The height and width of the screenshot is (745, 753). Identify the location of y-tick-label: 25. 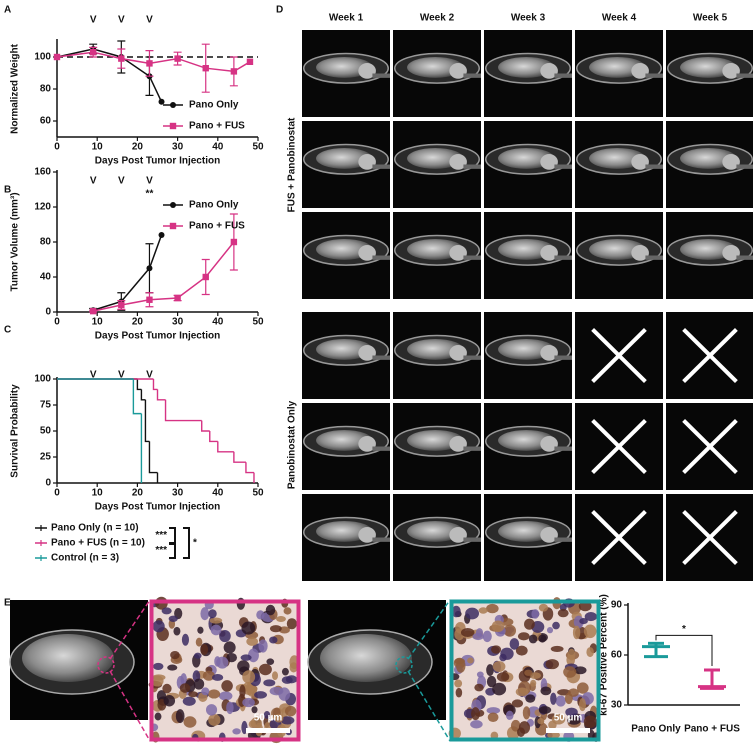
(46, 457).